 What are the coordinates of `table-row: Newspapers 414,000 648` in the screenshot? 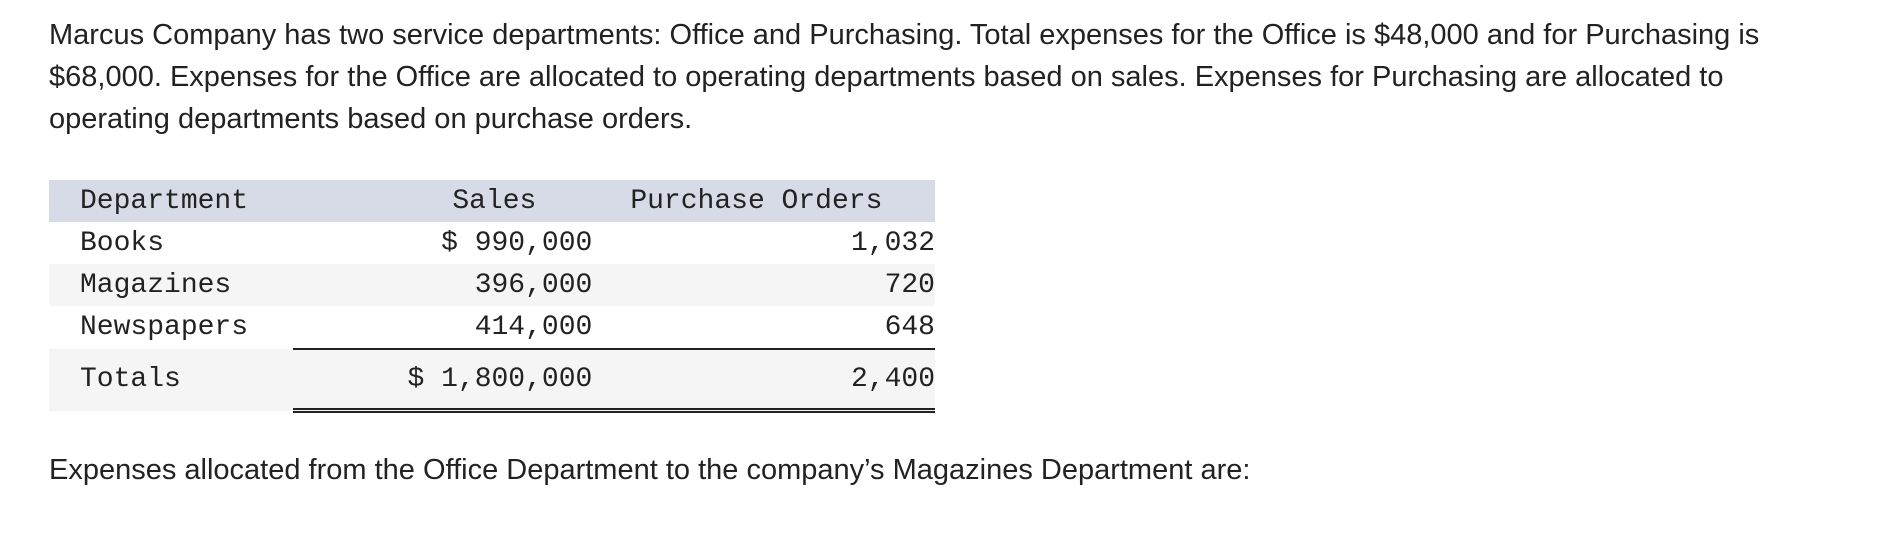 It's located at (492, 327).